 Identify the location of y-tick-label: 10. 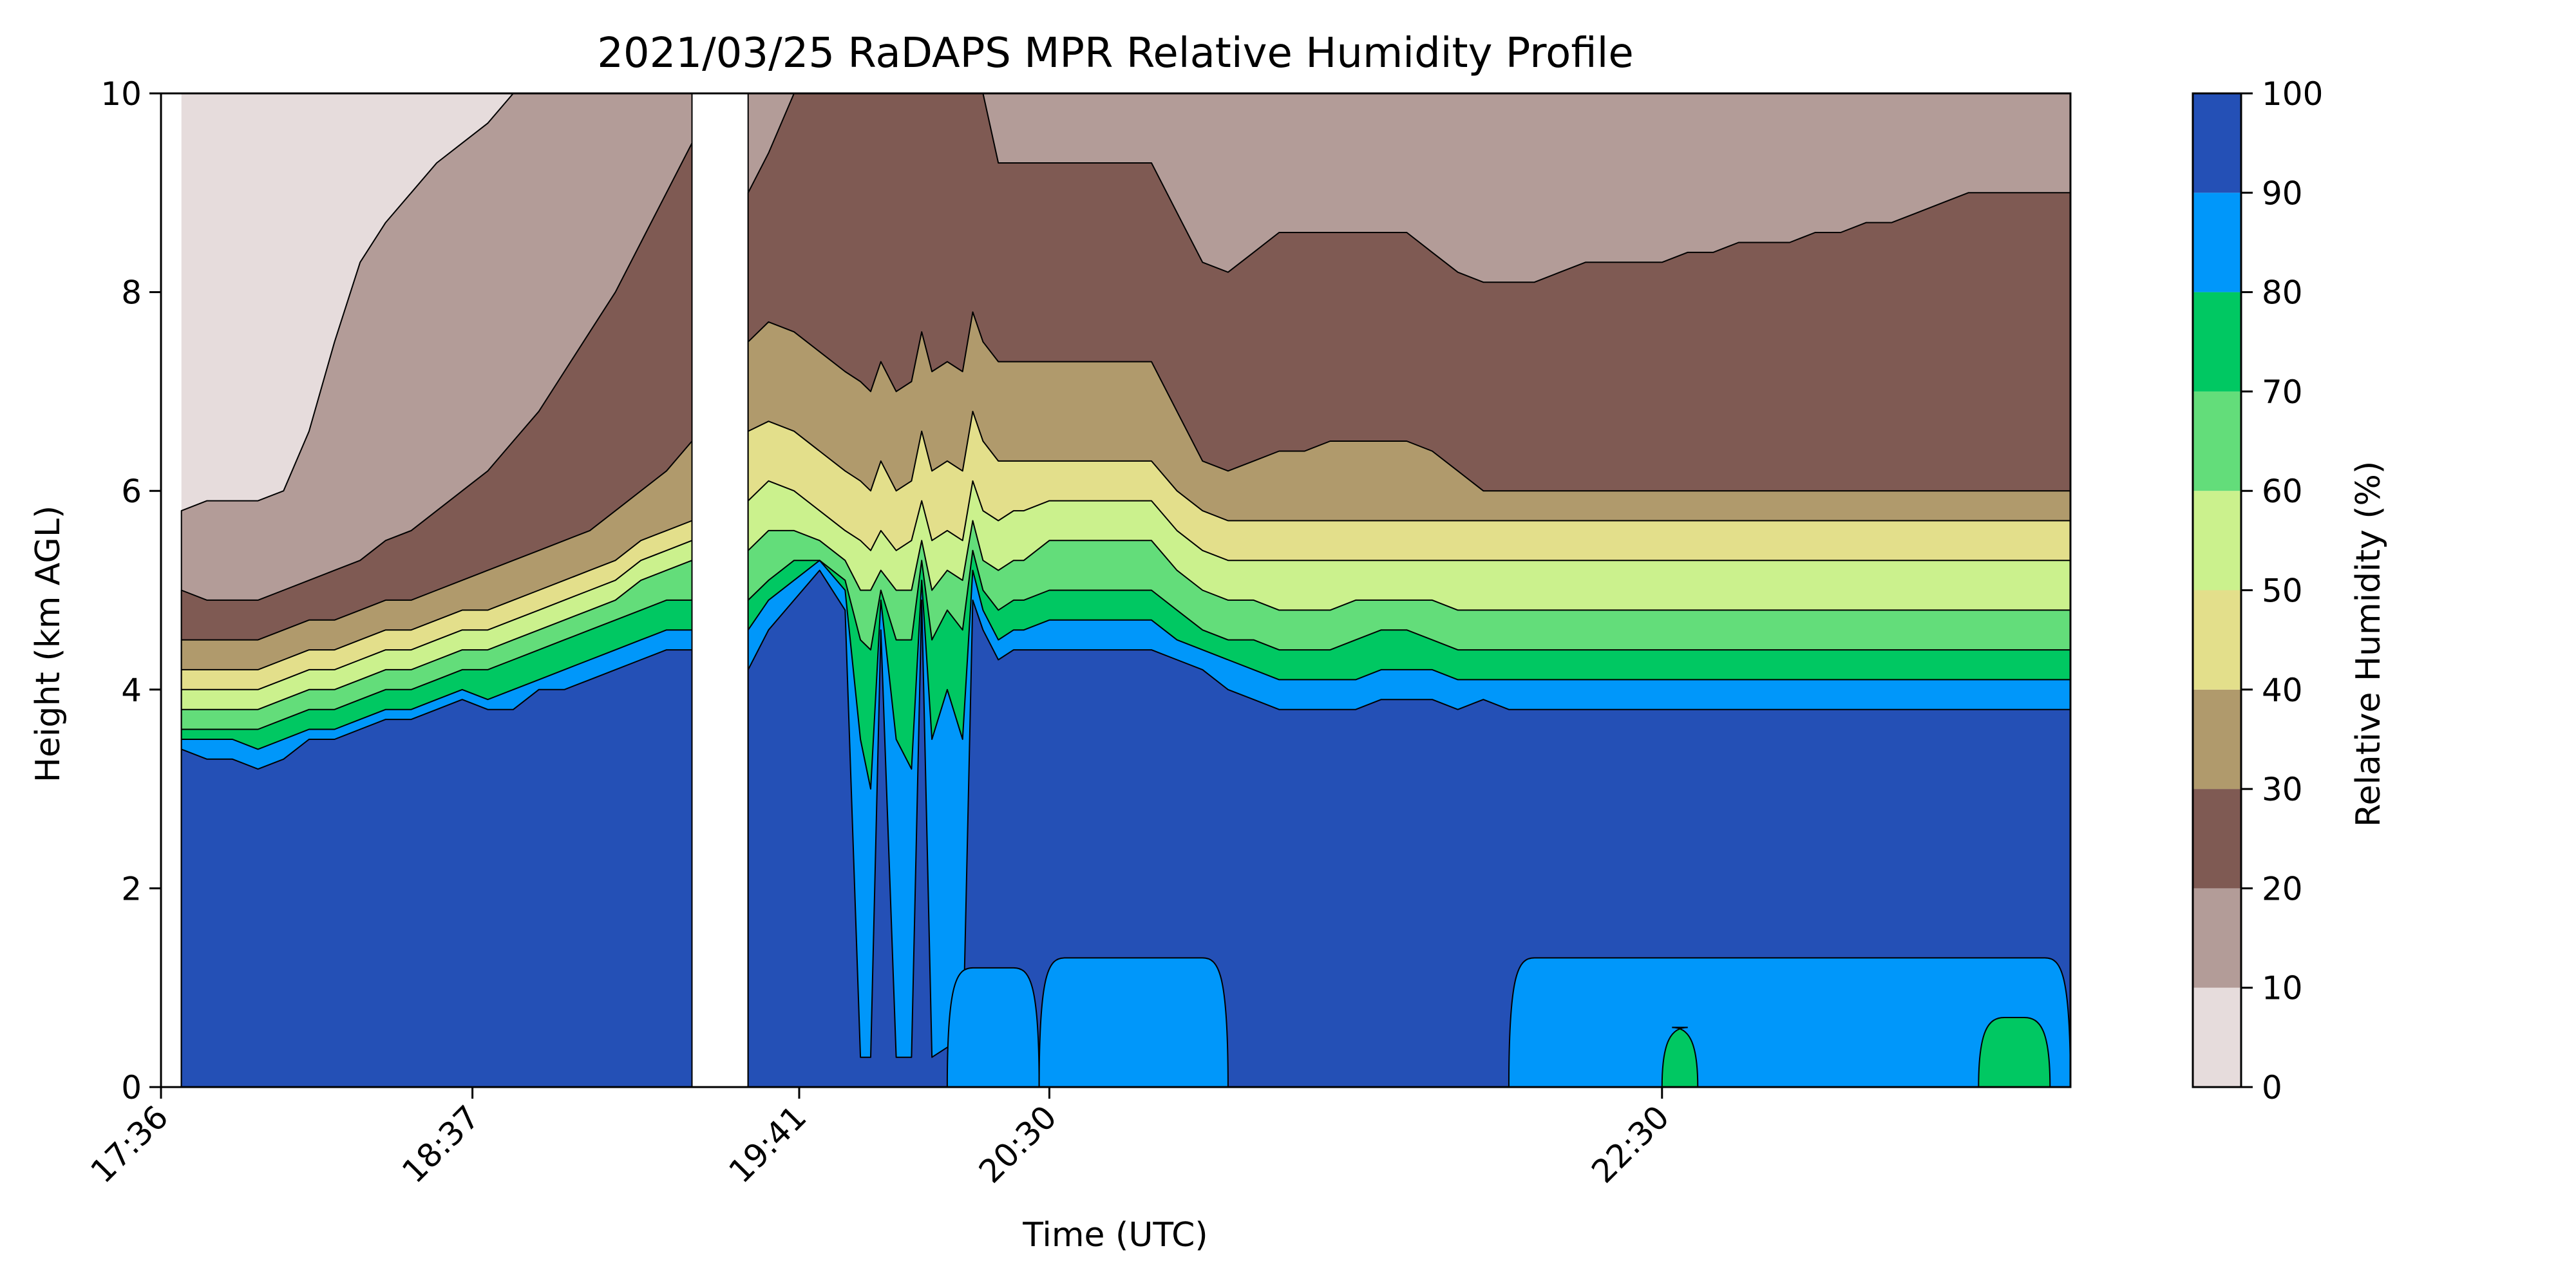
(121, 94).